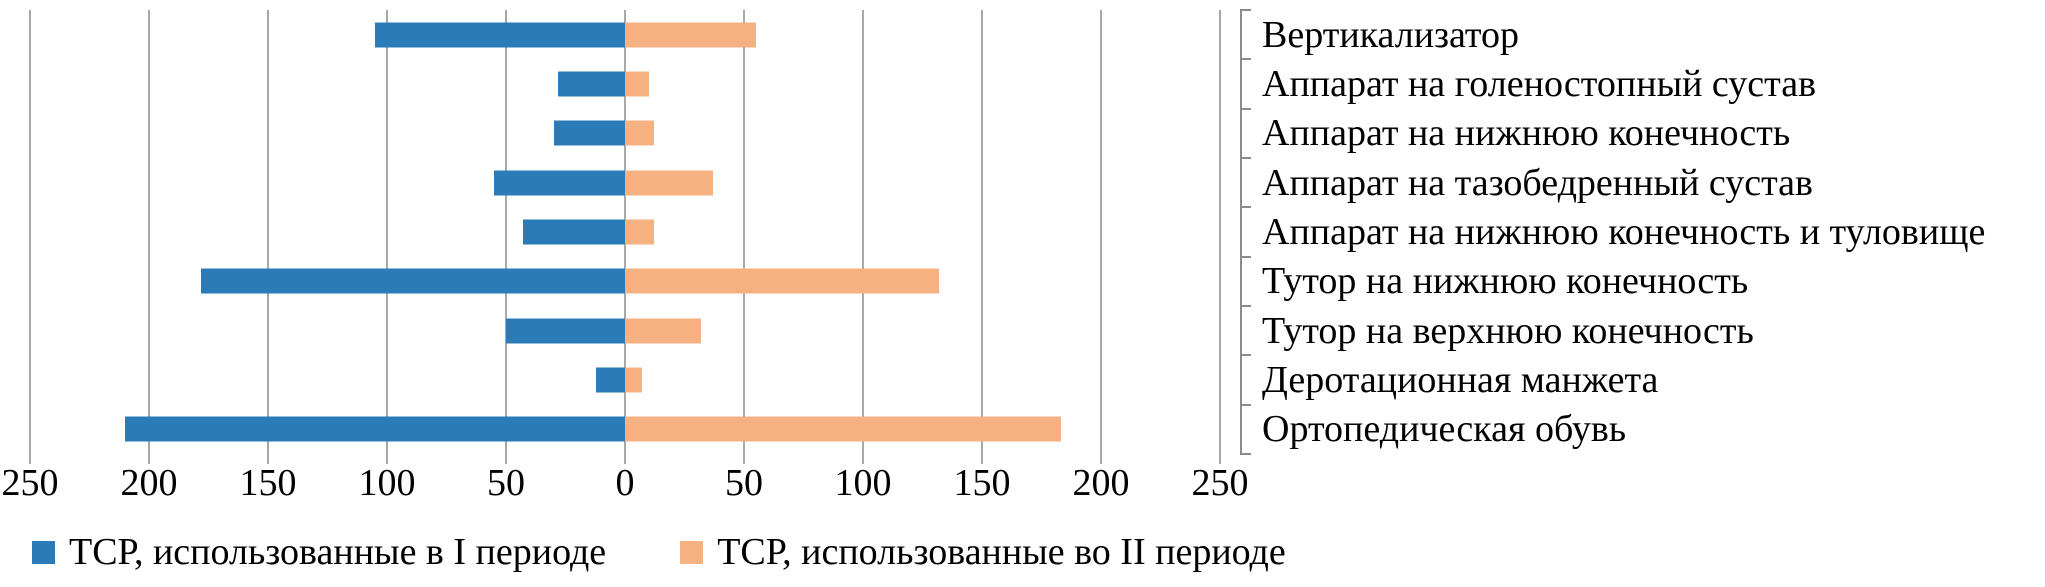 The height and width of the screenshot is (587, 2045). I want to click on legend-item-period-2: ТСР, использованные во II периоде, so click(983, 552).